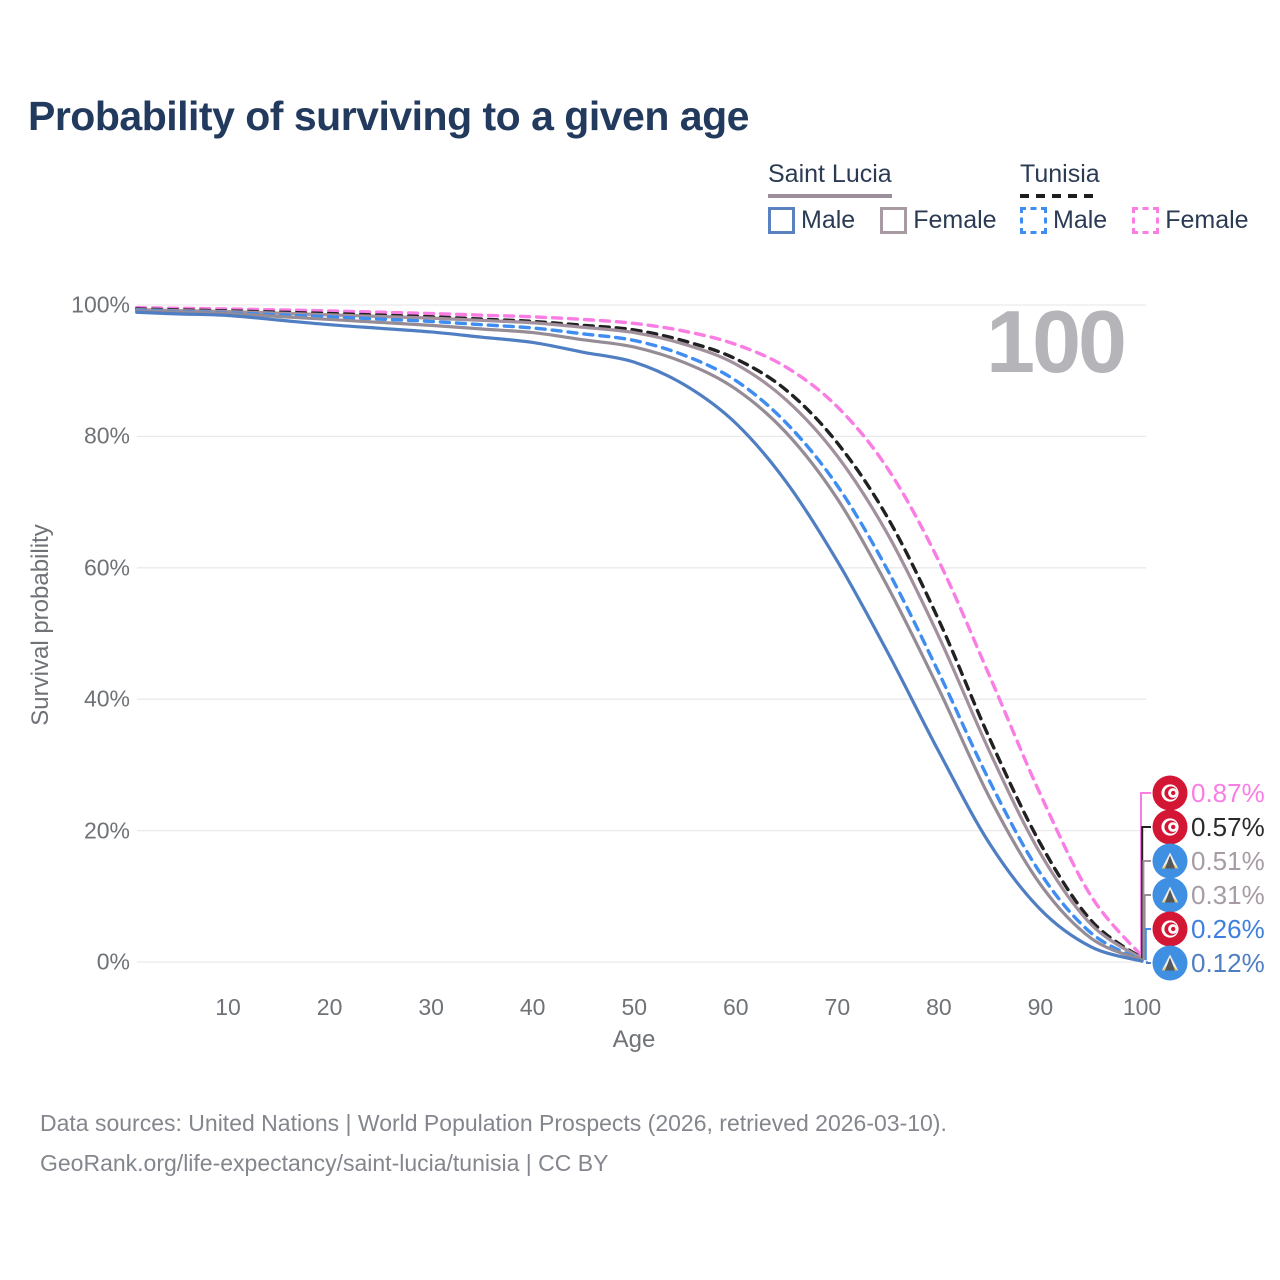 The height and width of the screenshot is (1280, 1280). I want to click on end-value-label-tunisia-male: 0.26%, so click(1228, 929).